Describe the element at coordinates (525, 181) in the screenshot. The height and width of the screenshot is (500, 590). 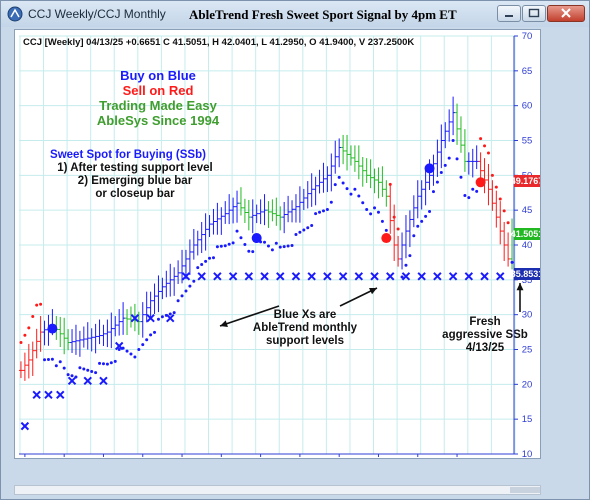
I see `price-tag-red-value: 49.1767` at that location.